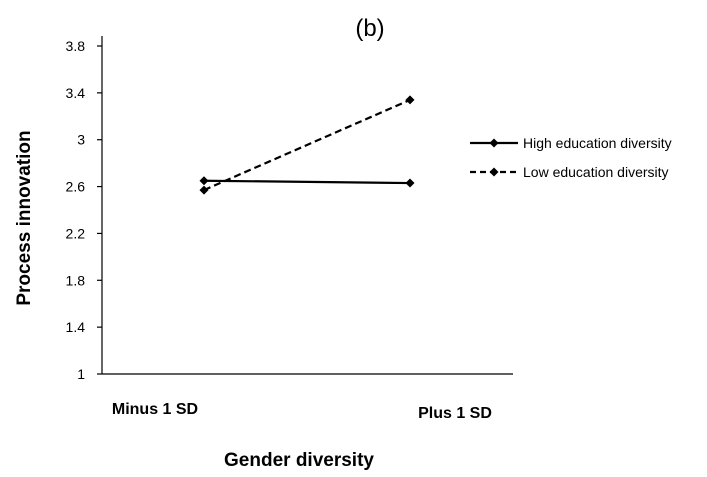 The image size is (707, 477). What do you see at coordinates (81, 140) in the screenshot?
I see `y-tick-label: 3` at bounding box center [81, 140].